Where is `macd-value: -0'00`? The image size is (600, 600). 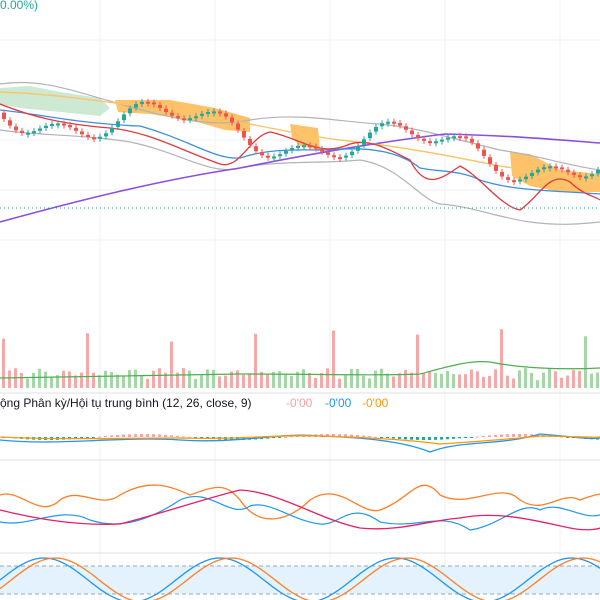 macd-value: -0'00 is located at coordinates (338, 403).